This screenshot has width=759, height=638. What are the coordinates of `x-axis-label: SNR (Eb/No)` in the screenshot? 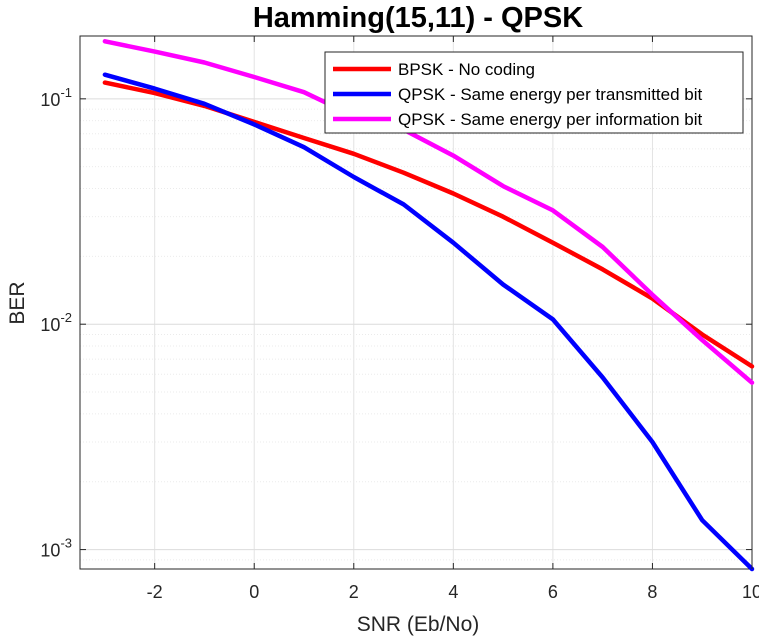 It's located at (418, 624).